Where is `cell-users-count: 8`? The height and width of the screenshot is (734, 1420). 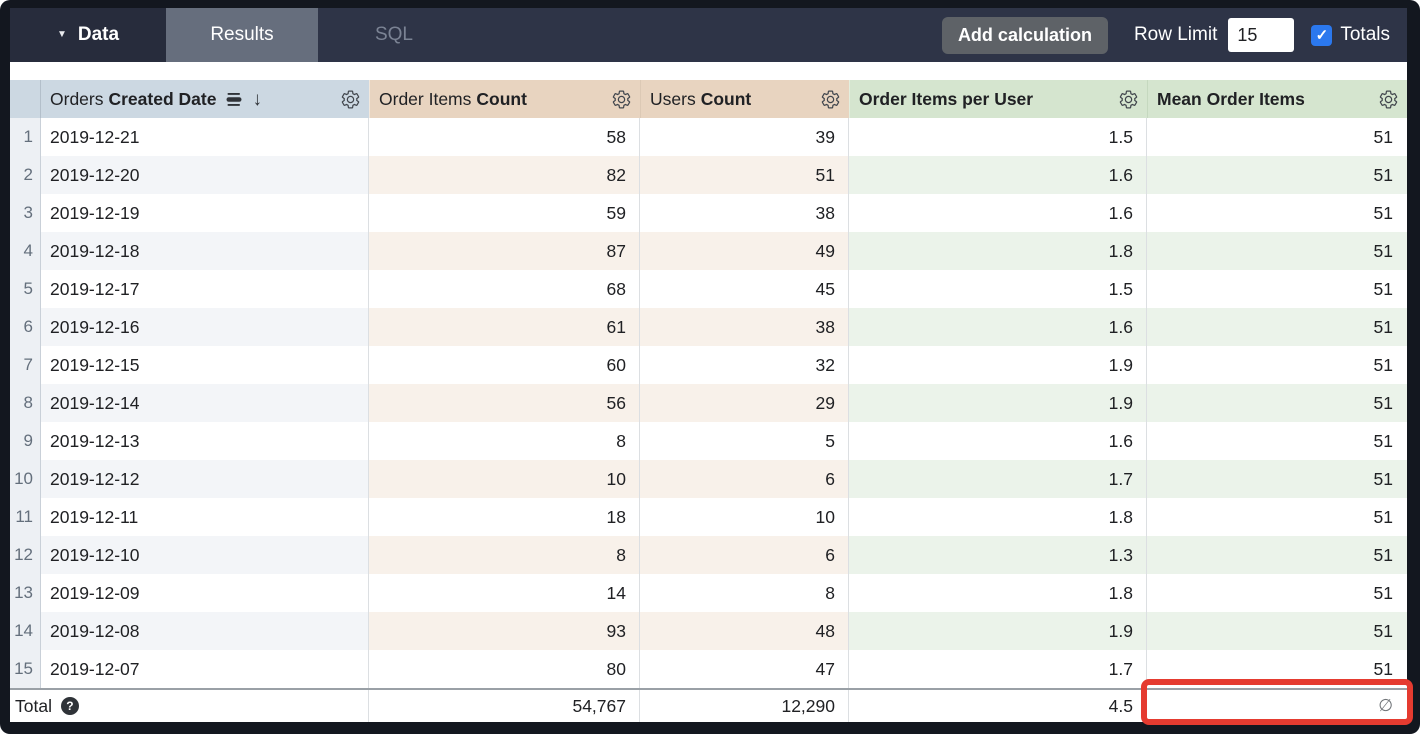
cell-users-count: 8 is located at coordinates (744, 593).